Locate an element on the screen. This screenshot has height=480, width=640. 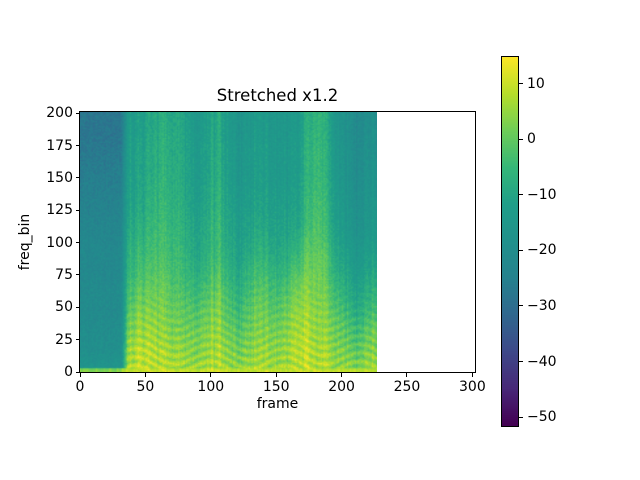
colorbar-tick-label: −30 is located at coordinates (542, 305).